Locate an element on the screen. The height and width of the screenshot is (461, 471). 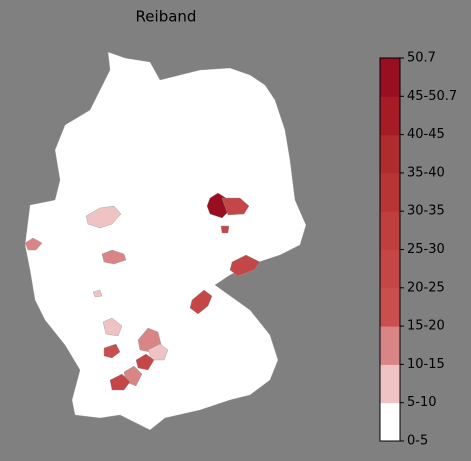
colorbar-label: 20-25 is located at coordinates (426, 287).